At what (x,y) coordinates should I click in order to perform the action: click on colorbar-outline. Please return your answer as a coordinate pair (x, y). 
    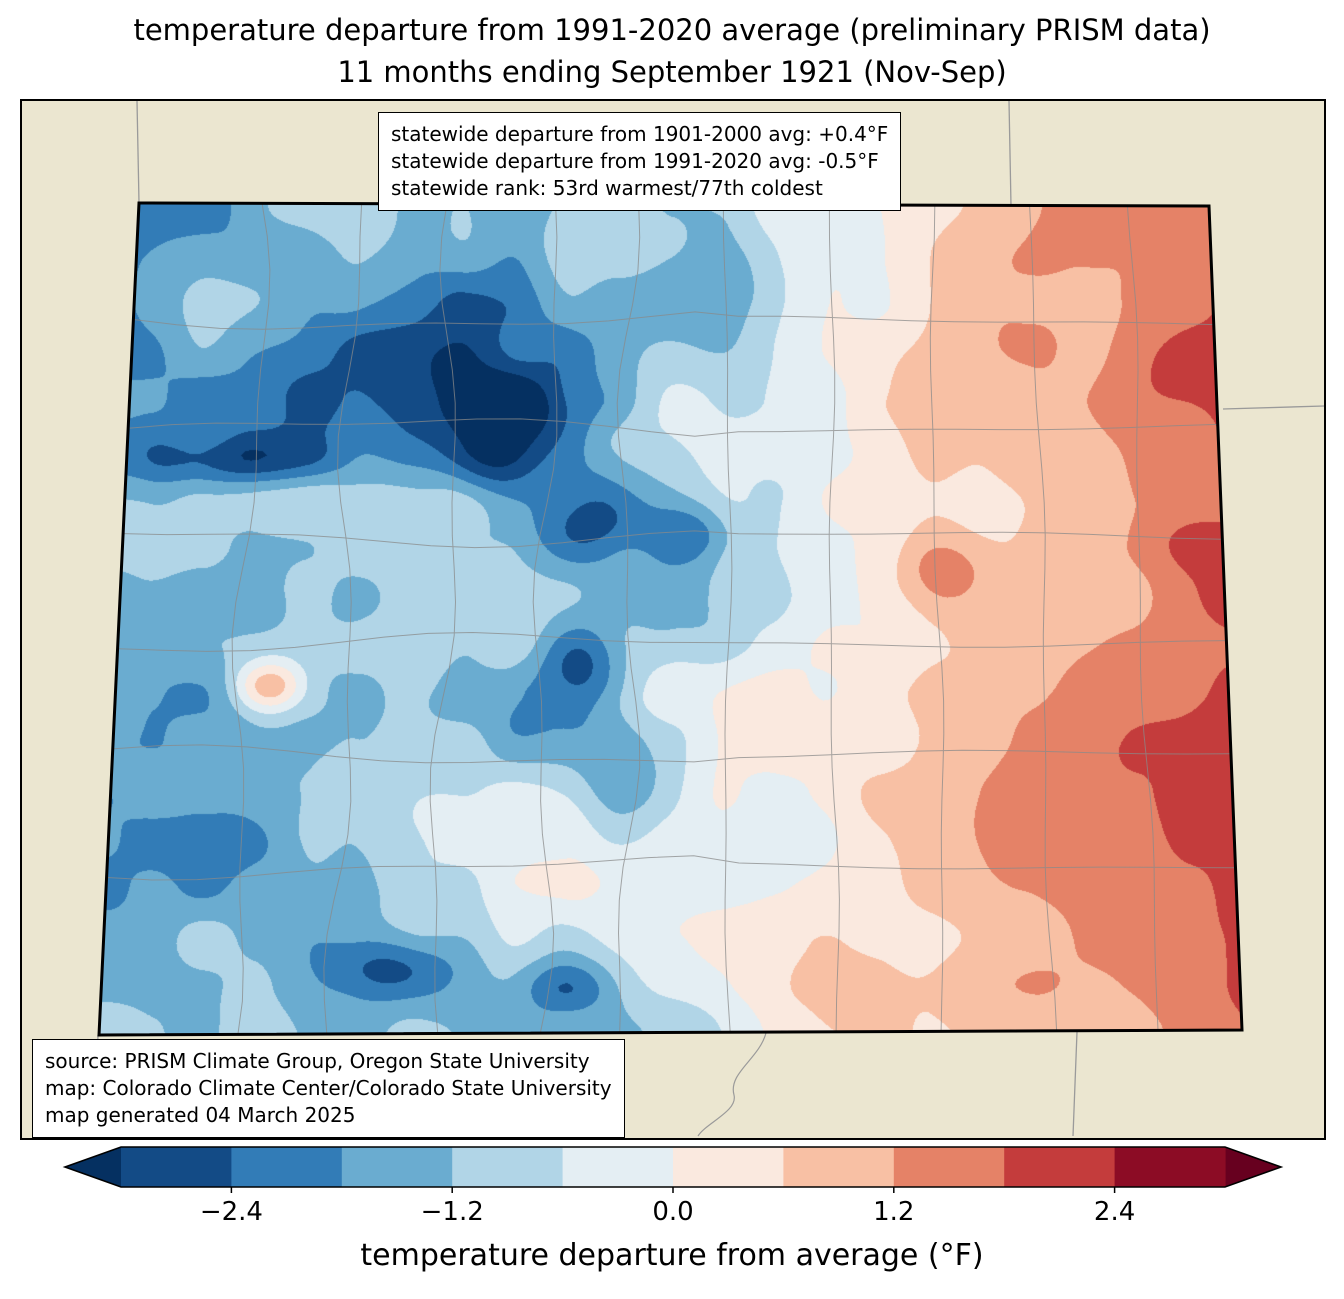
    Looking at the image, I should click on (673, 1167).